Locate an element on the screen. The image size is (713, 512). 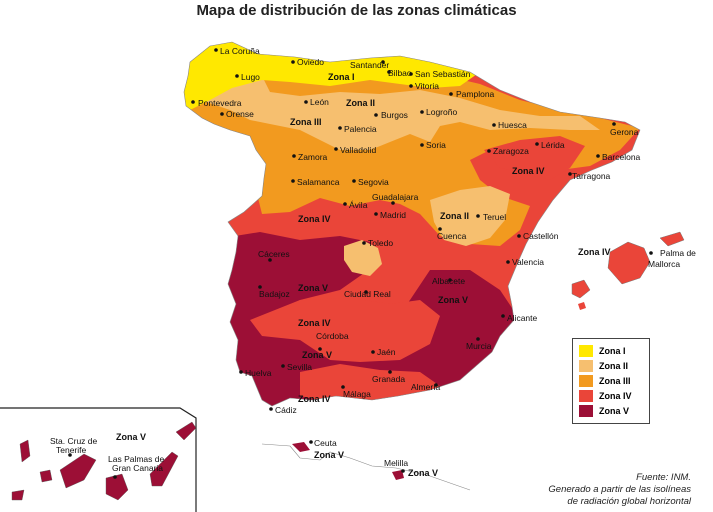
city-label: Bilbao is located at coordinates (400, 73).